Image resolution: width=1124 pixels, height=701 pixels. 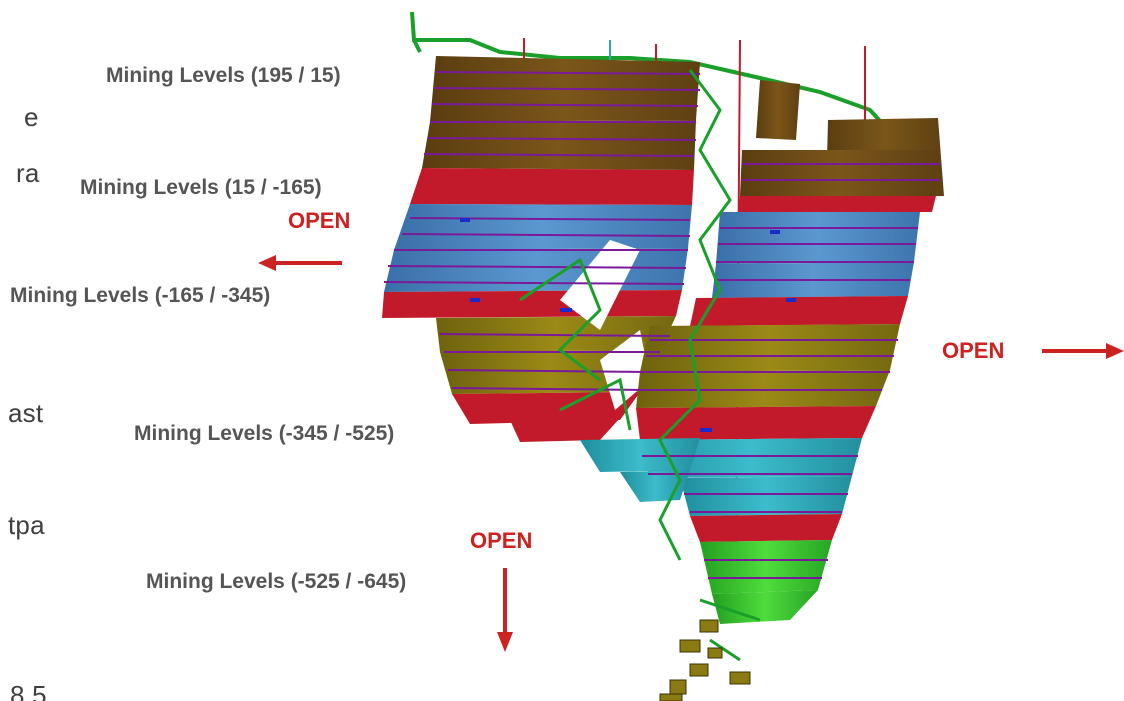 I want to click on open-label-east: OPEN, so click(x=973, y=350).